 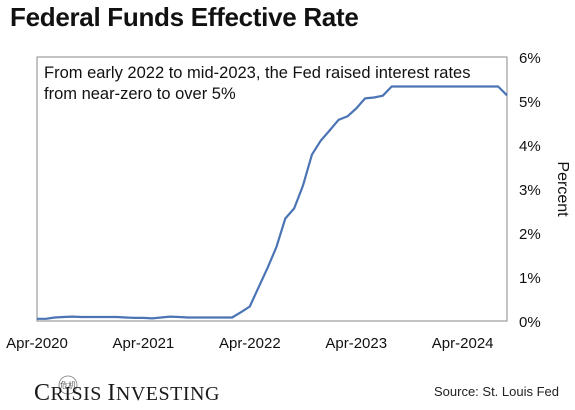 I want to click on brand-initial-c: C, so click(x=42, y=393).